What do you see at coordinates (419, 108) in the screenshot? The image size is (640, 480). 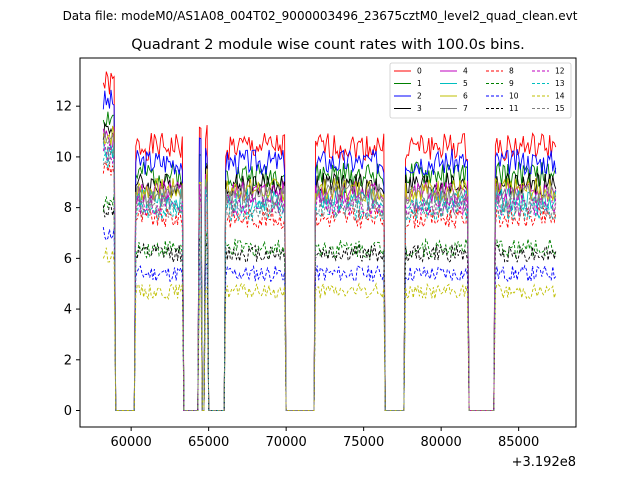 I see `legend-label-3: 3` at bounding box center [419, 108].